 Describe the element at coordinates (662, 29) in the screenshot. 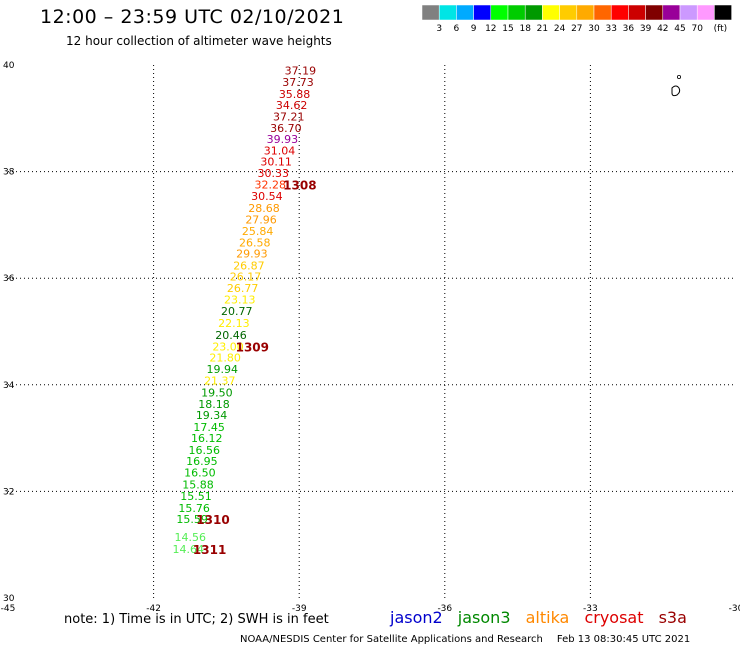

I see `colorbar-label: 42` at that location.